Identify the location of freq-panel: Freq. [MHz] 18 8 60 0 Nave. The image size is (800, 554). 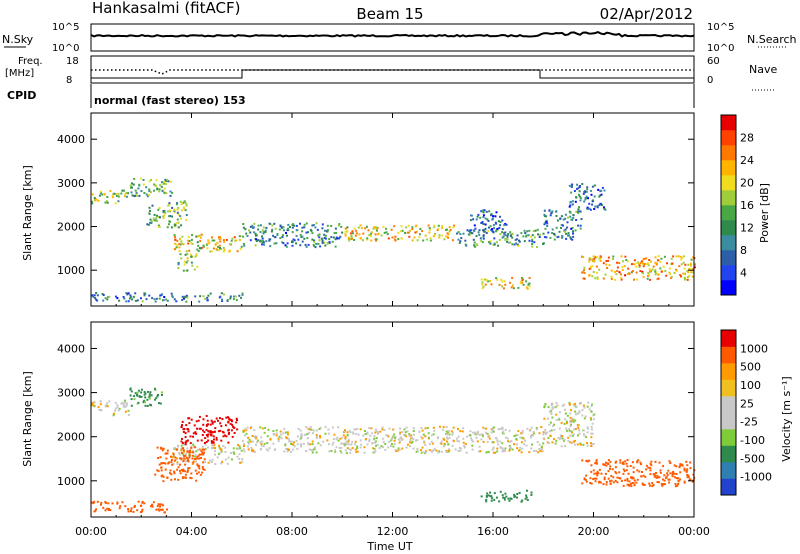
(391, 73).